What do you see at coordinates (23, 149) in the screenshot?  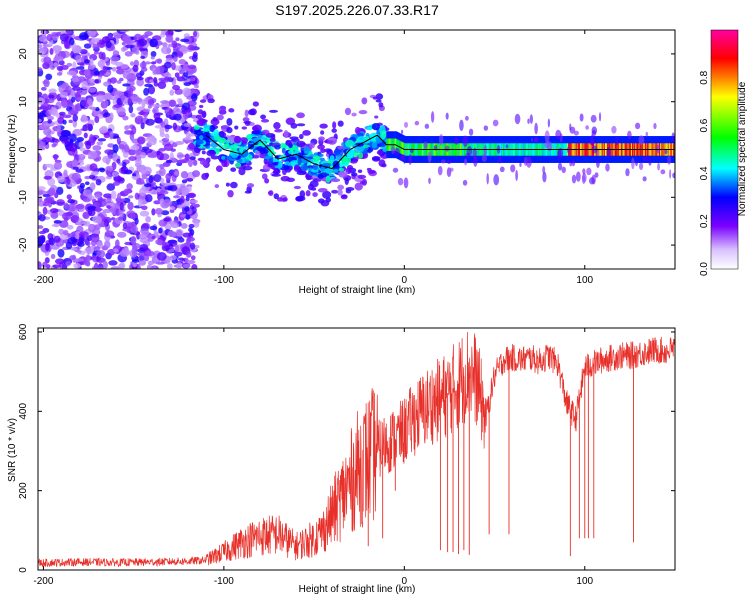 I see `y-tick-label: 0` at bounding box center [23, 149].